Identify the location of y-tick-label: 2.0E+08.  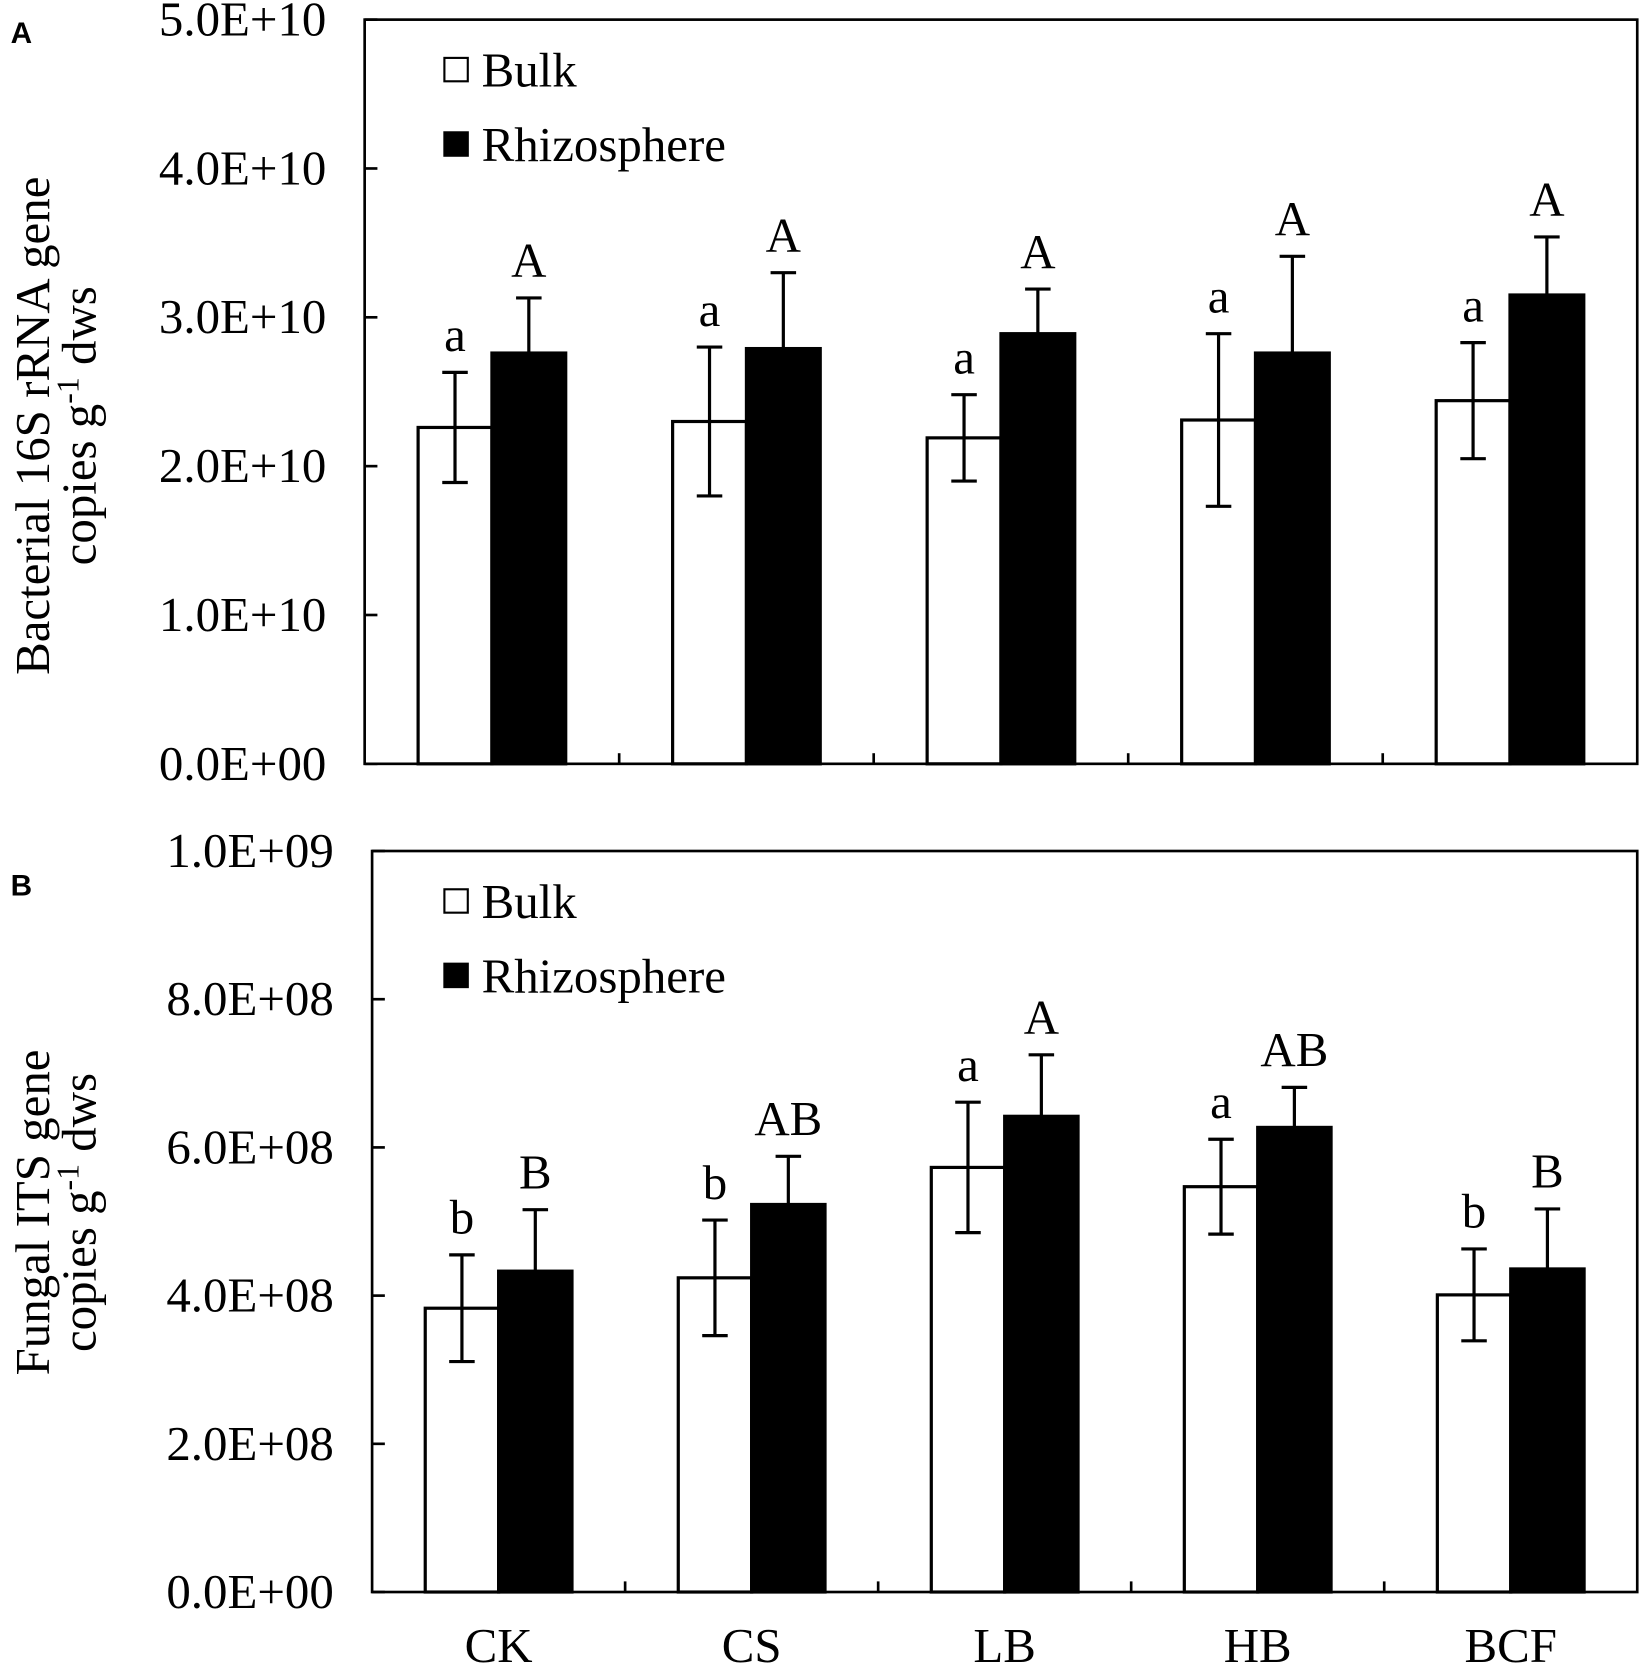
(249, 1443).